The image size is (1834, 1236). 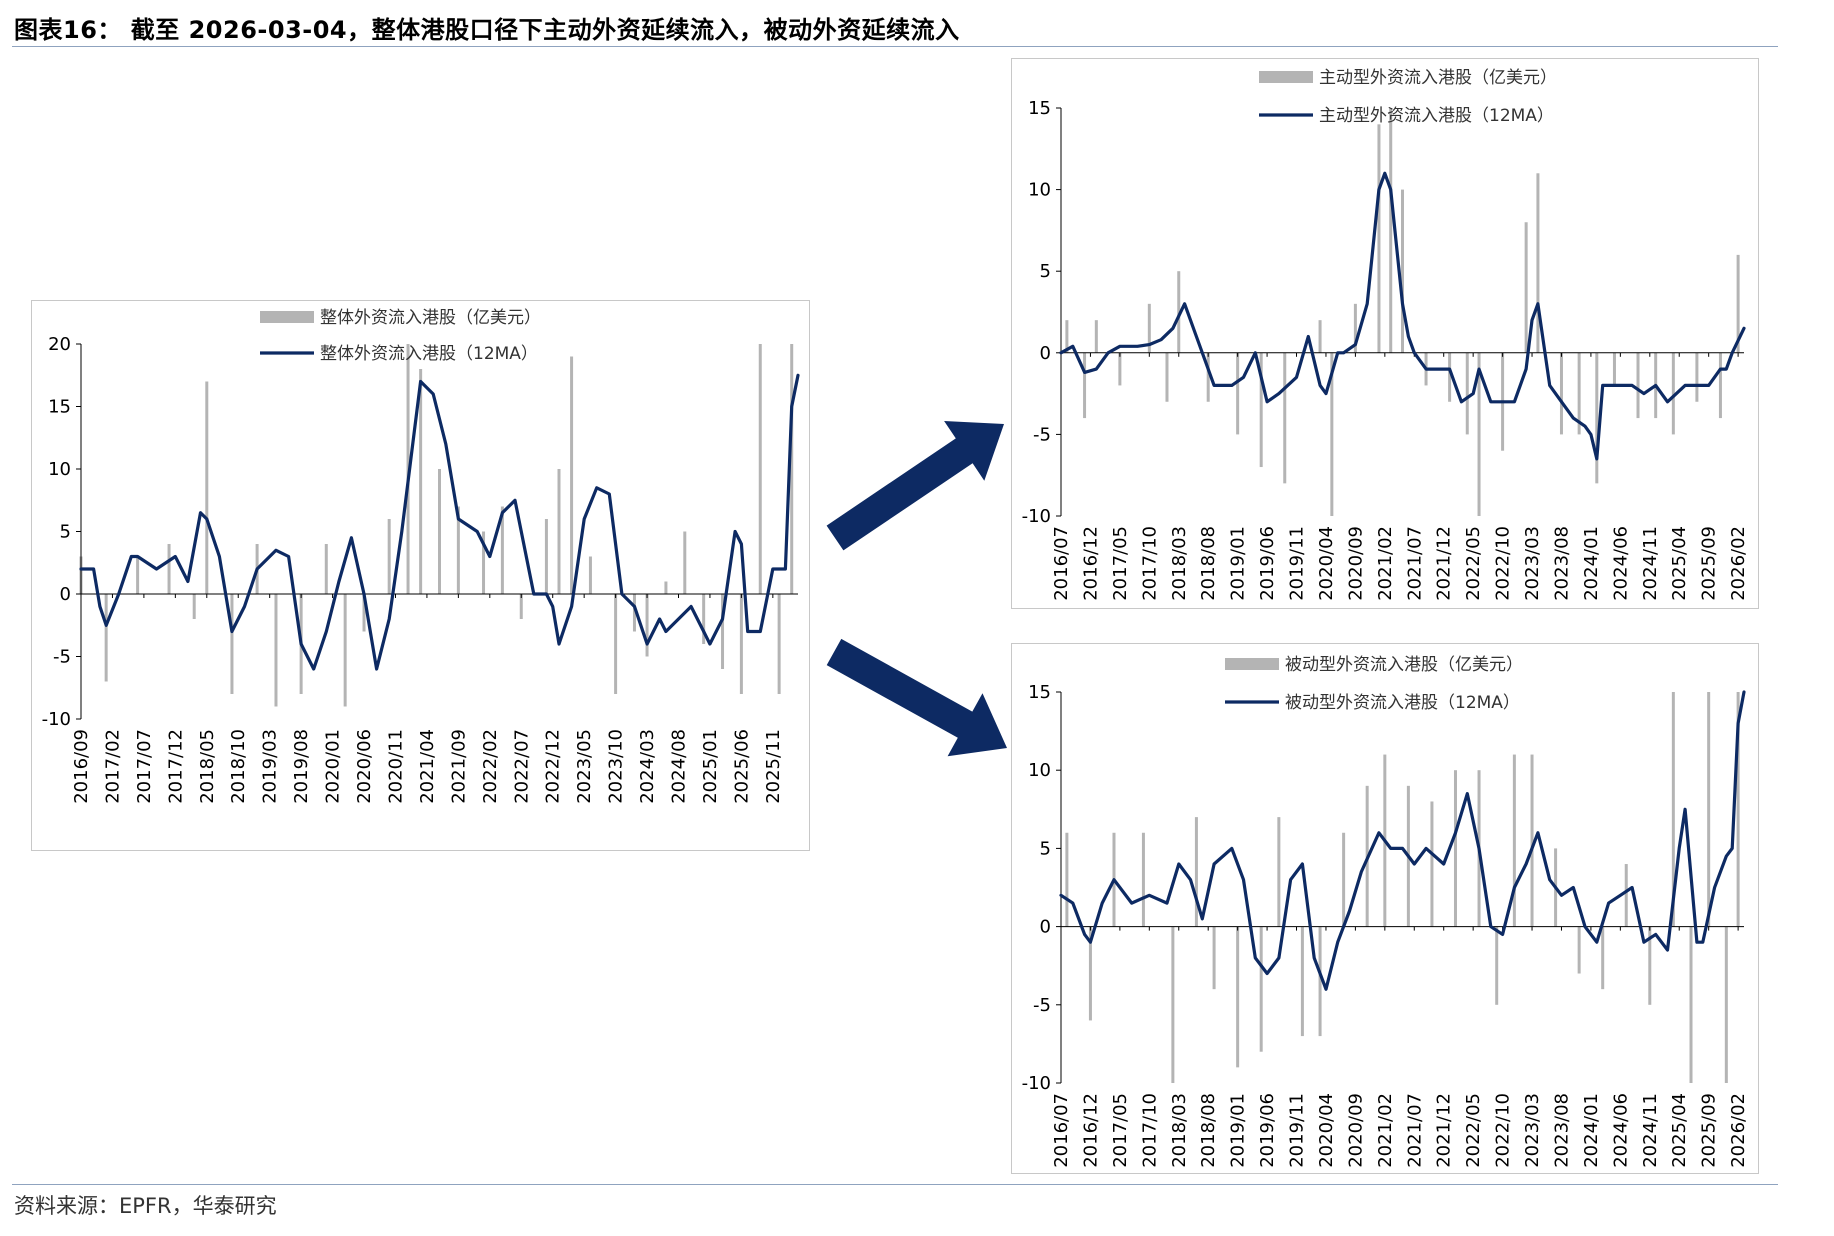 What do you see at coordinates (584, 766) in the screenshot?
I see `x-tick-label: 2023/05` at bounding box center [584, 766].